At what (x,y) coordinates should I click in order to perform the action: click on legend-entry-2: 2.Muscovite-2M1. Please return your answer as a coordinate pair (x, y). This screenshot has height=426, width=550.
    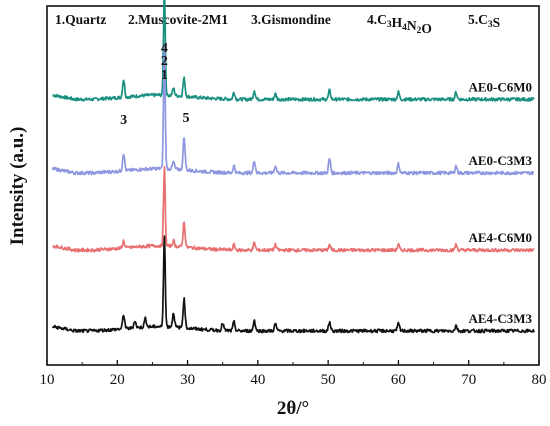
    Looking at the image, I should click on (178, 19).